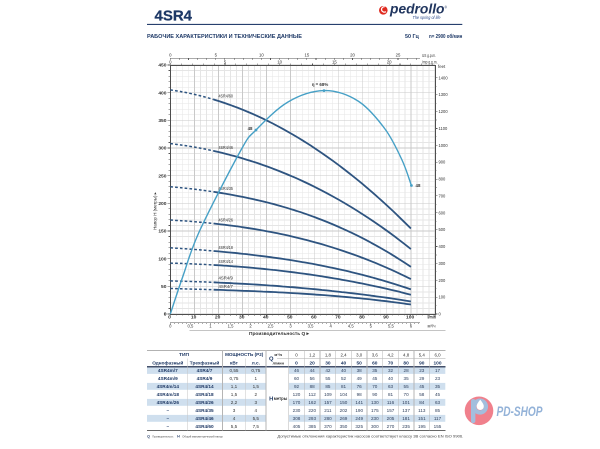 Image resolution: width=600 pixels, height=449 pixels. I want to click on svg-text: 56, so click(313, 378).